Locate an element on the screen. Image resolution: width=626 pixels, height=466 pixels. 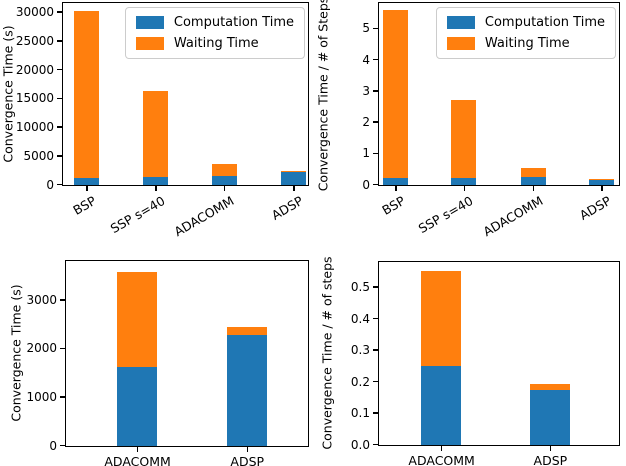
y-tick-label: 1000 is located at coordinates (41, 396).